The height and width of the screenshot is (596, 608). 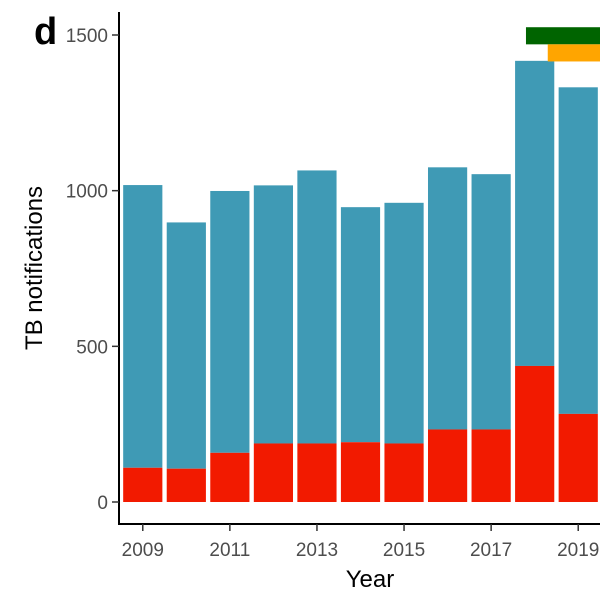 I want to click on y-axis-ticks: 0 500 1000 1500, so click(x=92, y=270).